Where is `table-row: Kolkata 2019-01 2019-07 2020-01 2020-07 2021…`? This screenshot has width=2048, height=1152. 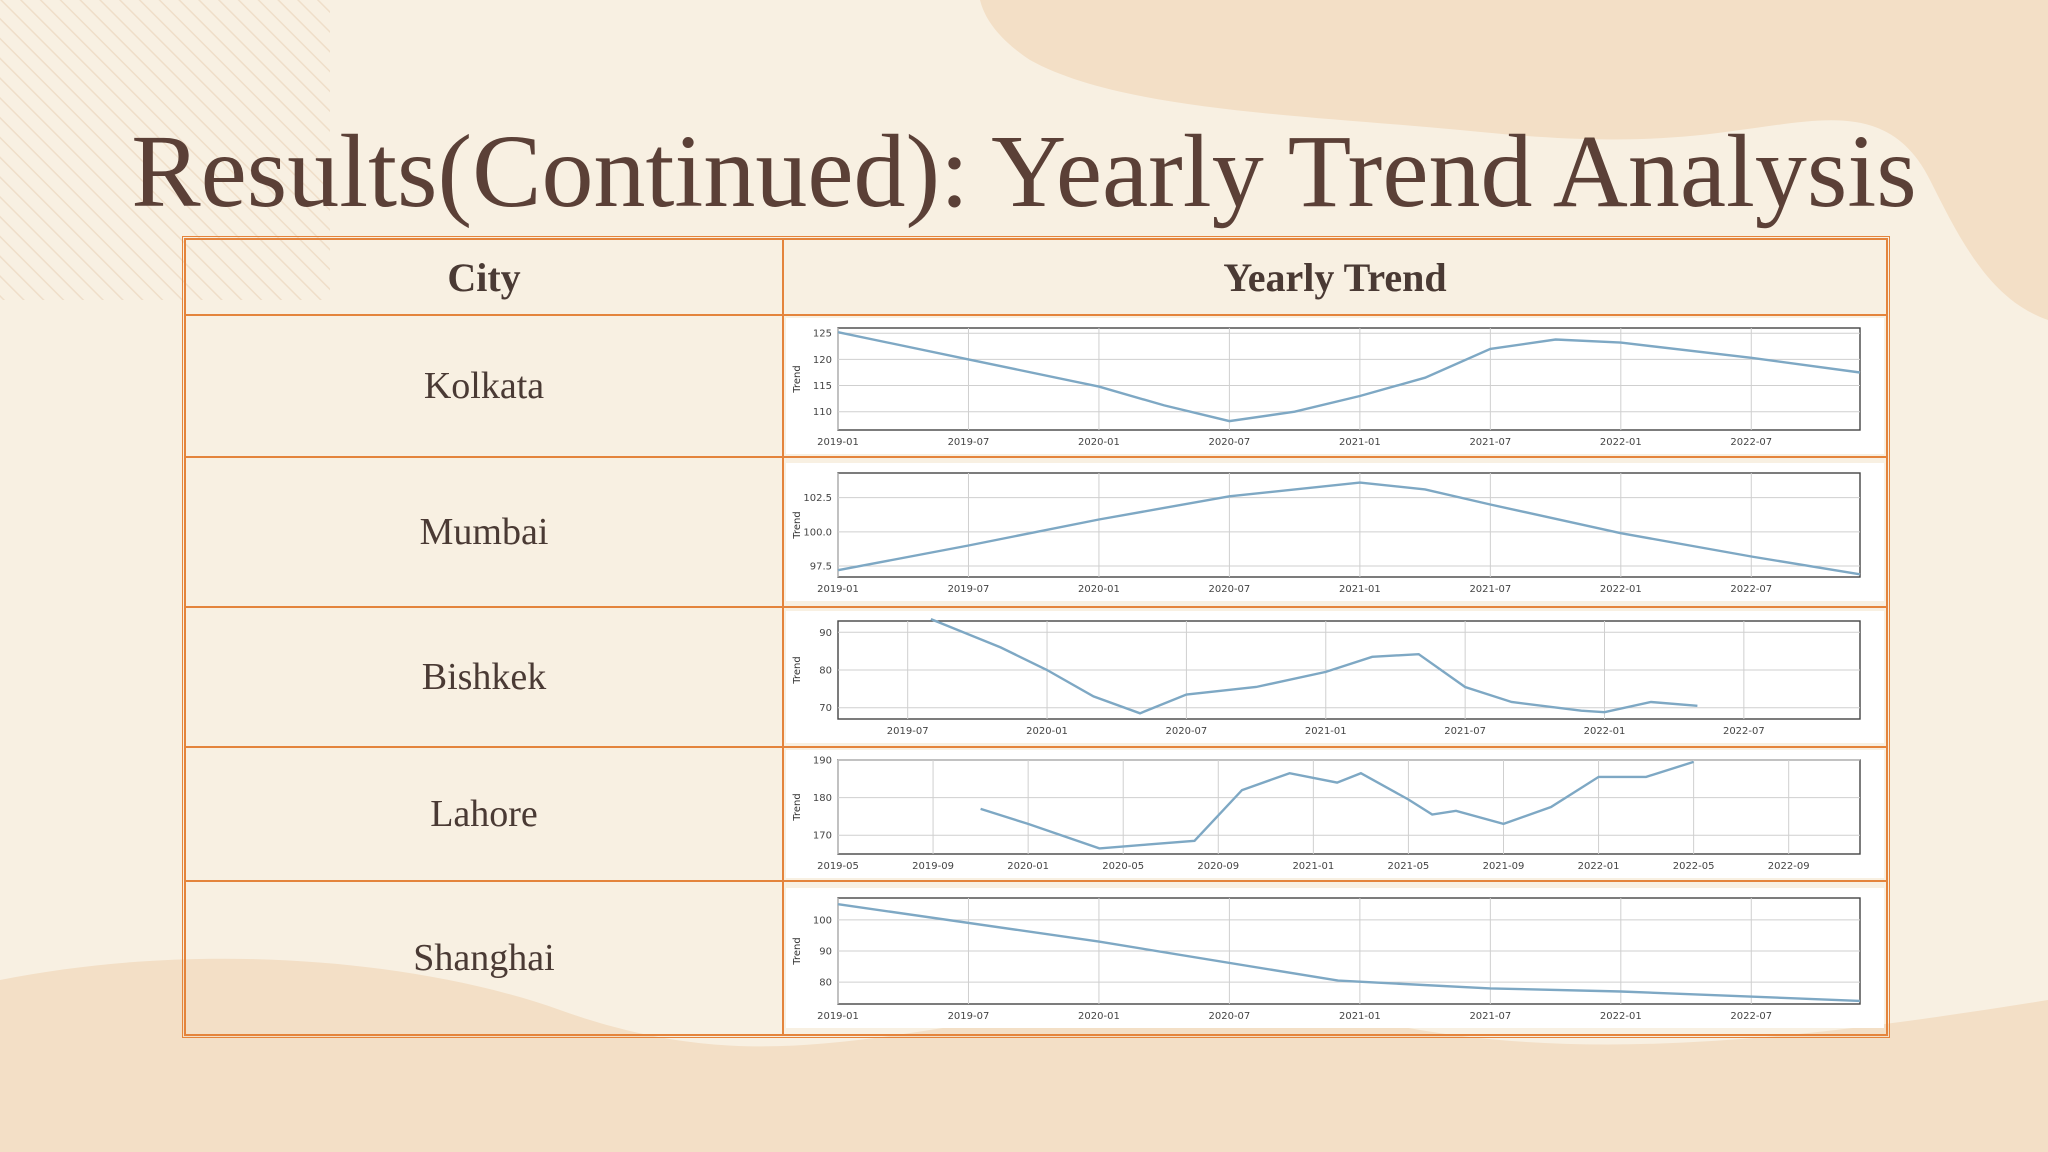 table-row: Kolkata 2019-01 2019-07 2020-01 2020-07 2021… is located at coordinates (1036, 386).